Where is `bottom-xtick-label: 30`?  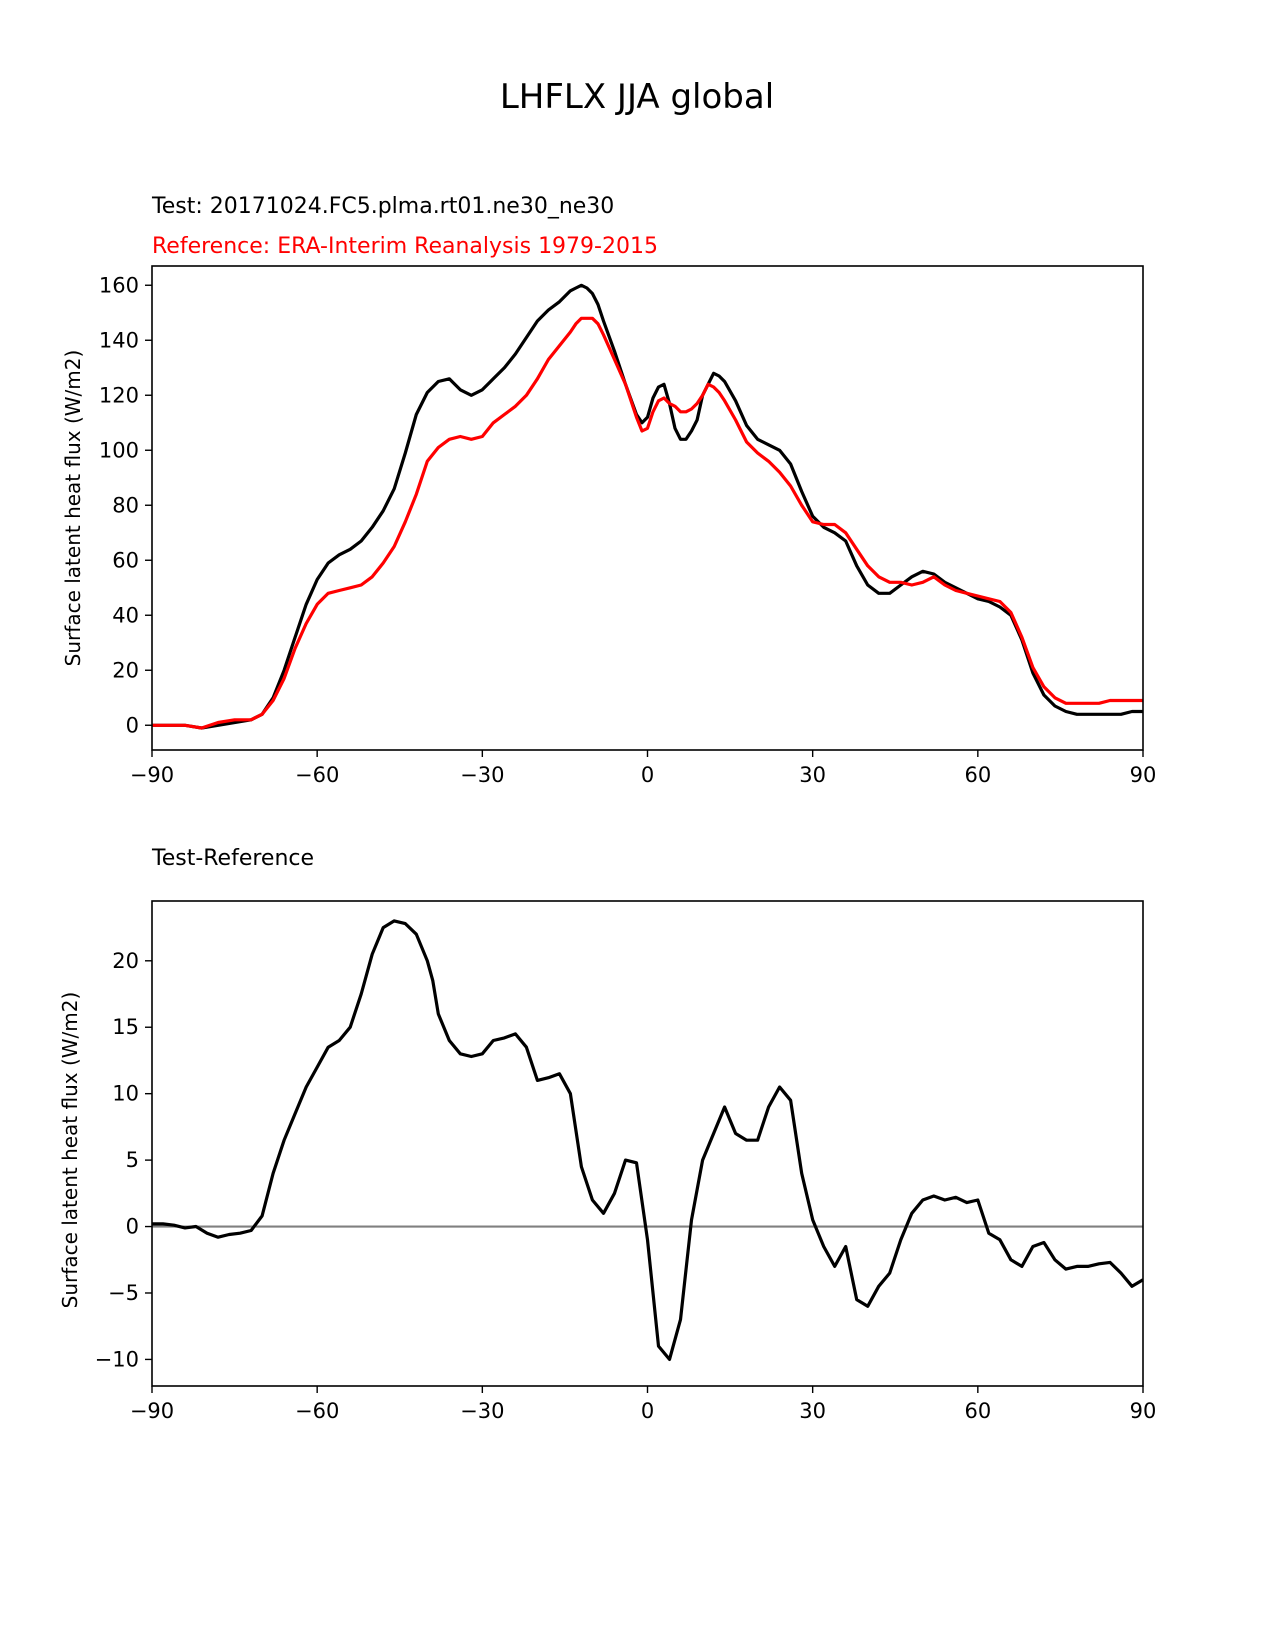
bottom-xtick-label: 30 is located at coordinates (812, 1411).